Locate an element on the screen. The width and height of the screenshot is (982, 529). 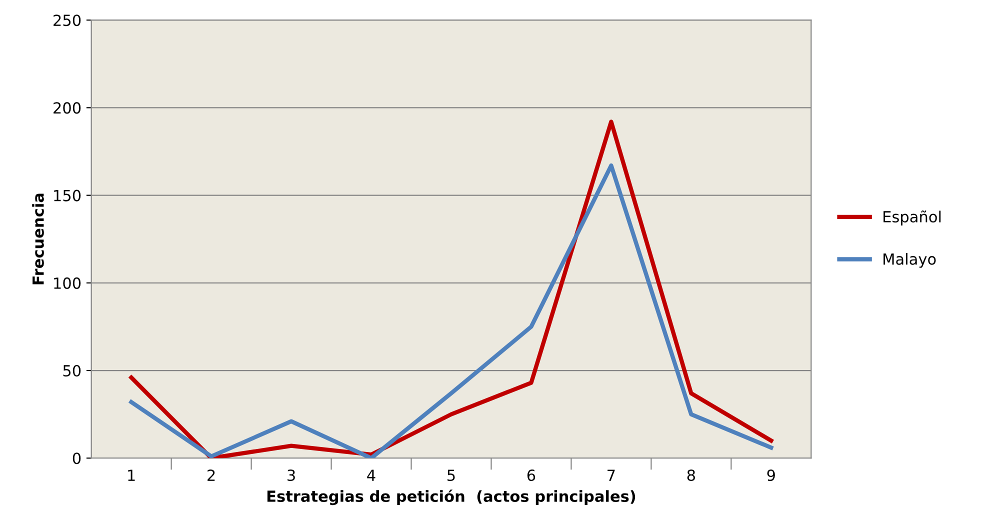
legend-label: Español is located at coordinates (912, 218).